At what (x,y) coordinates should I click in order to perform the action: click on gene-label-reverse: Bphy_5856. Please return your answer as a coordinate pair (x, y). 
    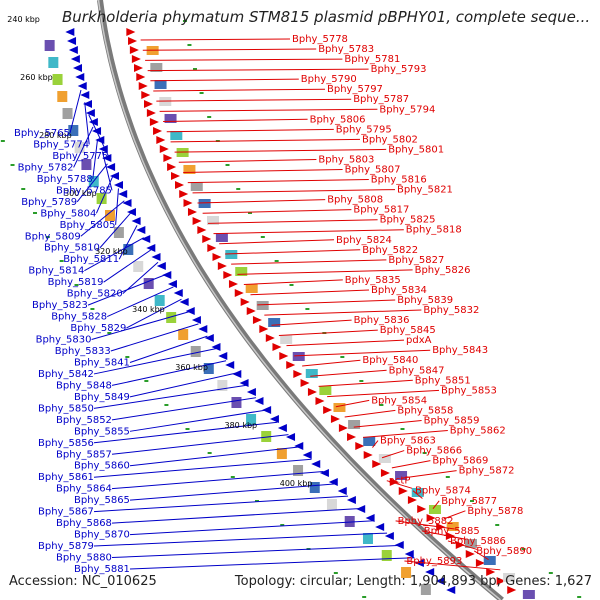
    Looking at the image, I should click on (66, 443).